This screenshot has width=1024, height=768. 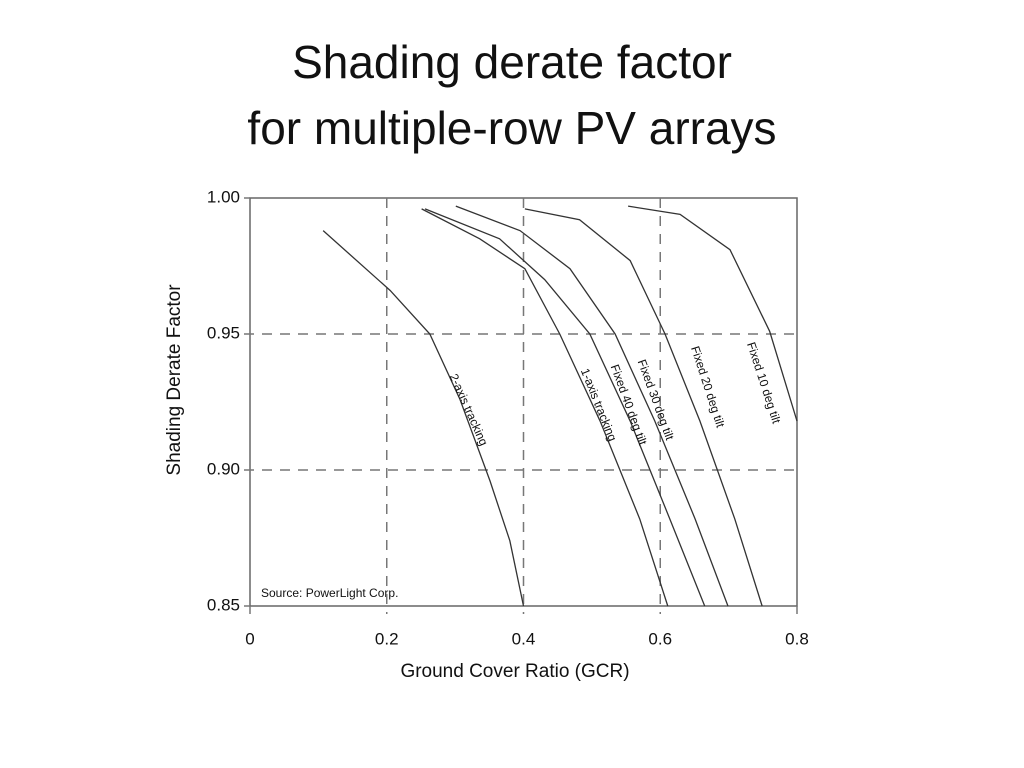 I want to click on series-label: Fixed 20 deg tilt, so click(x=708, y=387).